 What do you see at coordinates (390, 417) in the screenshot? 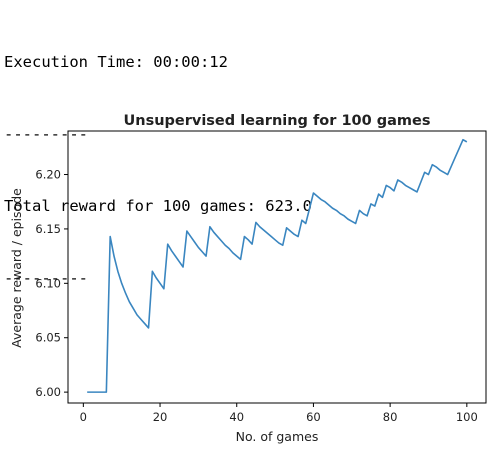
I see `x-tick-label: 80` at bounding box center [390, 417].